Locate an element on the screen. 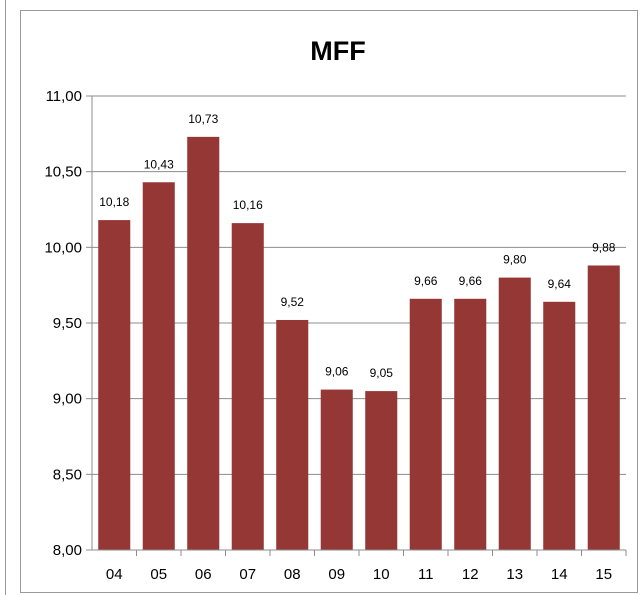 The width and height of the screenshot is (640, 595). x-tick-label: 15 is located at coordinates (603, 574).